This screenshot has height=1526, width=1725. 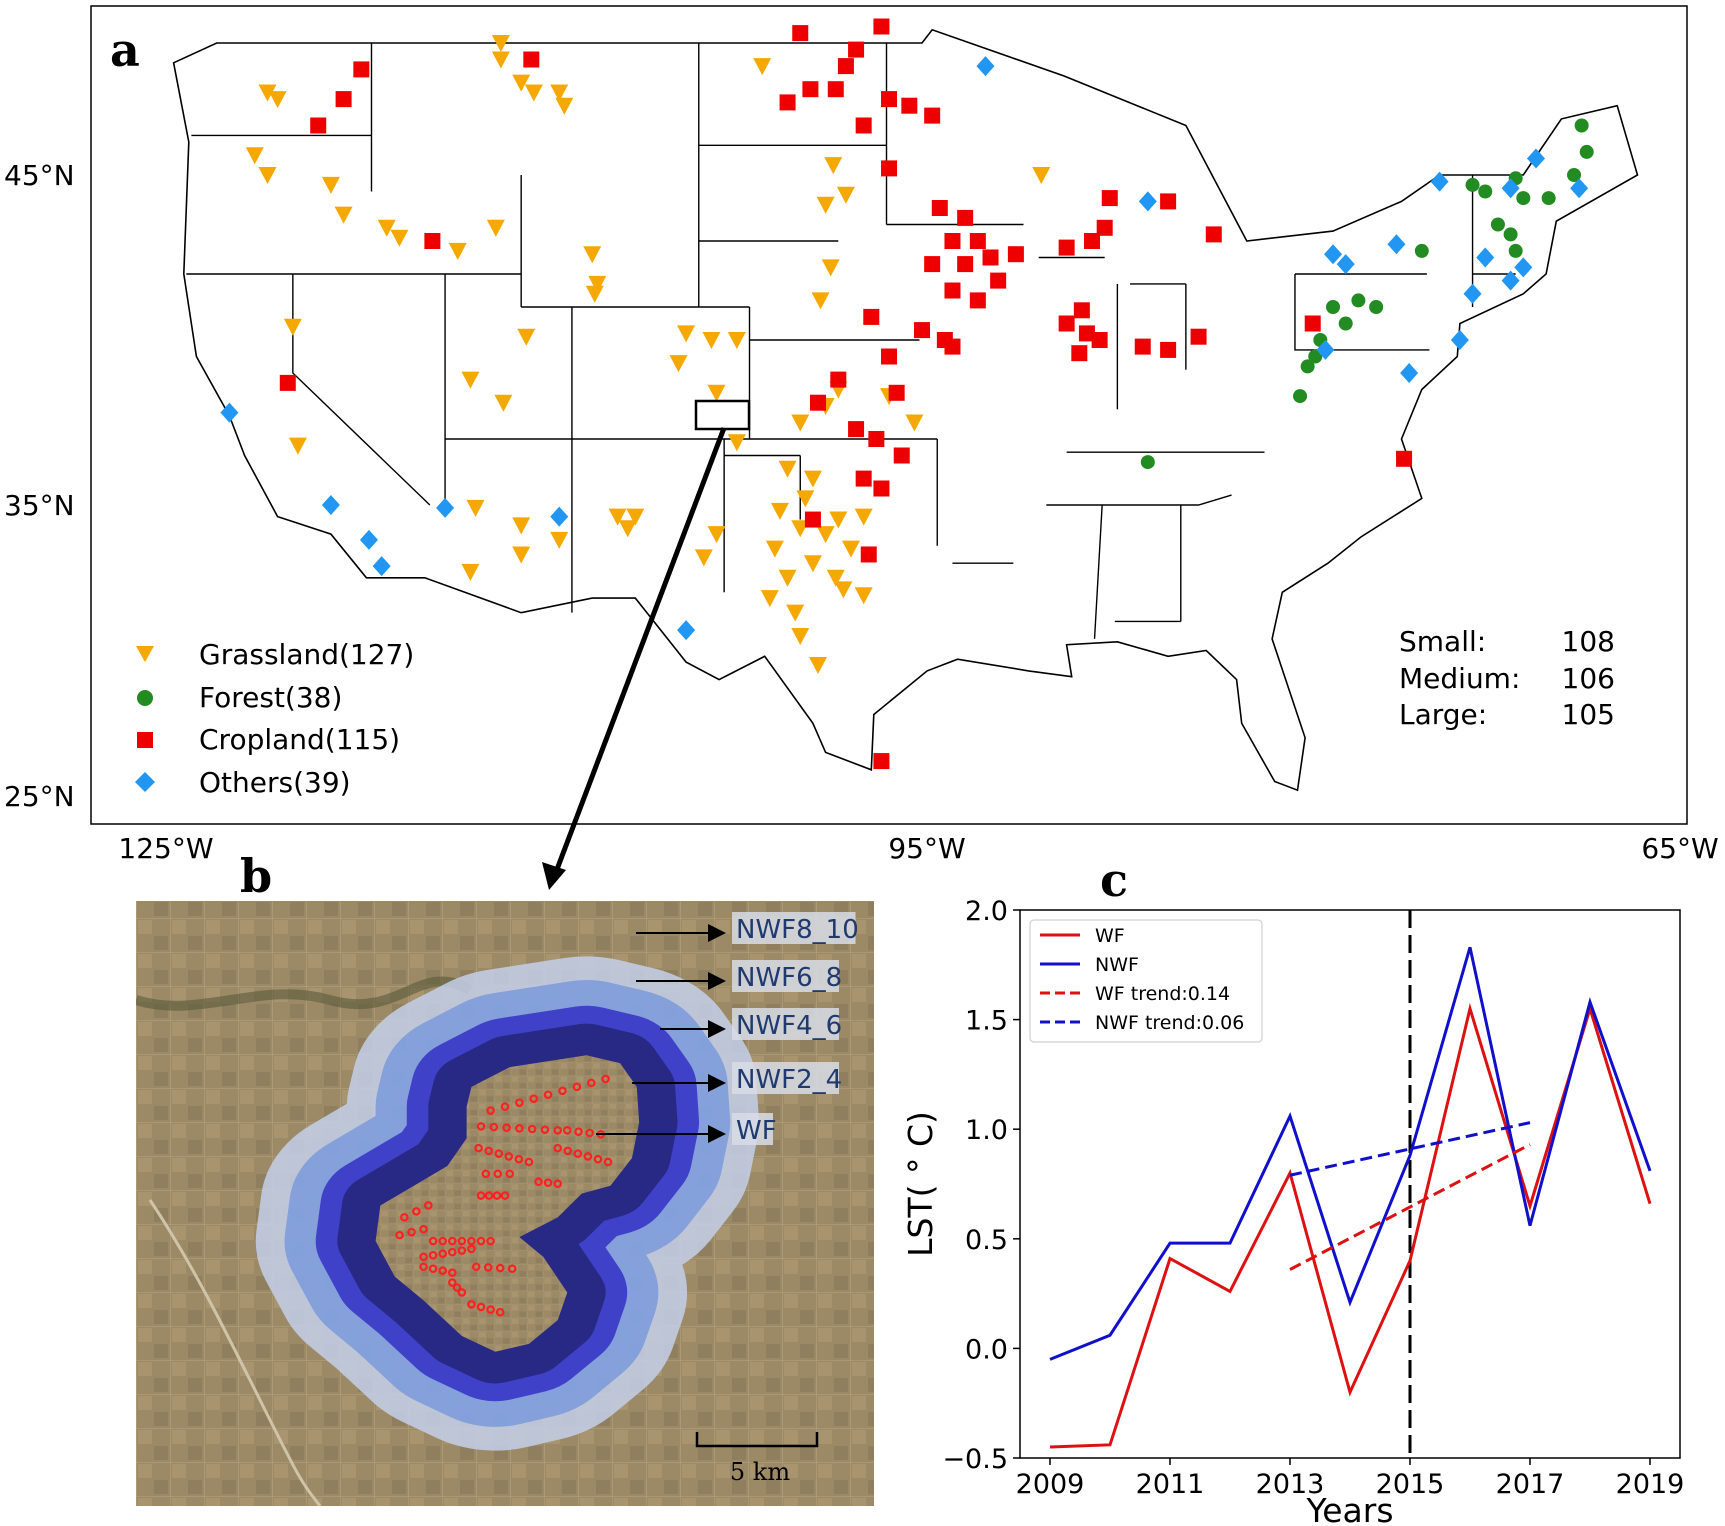 I want to click on panel-letter-b: b, so click(x=256, y=876).